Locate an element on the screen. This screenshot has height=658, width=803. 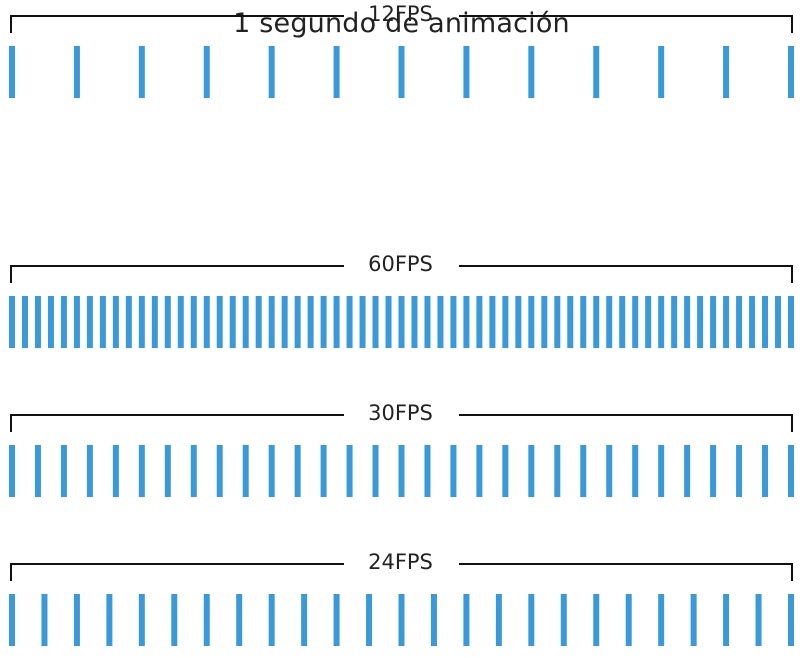
fps-label: 24FPS is located at coordinates (400, 562).